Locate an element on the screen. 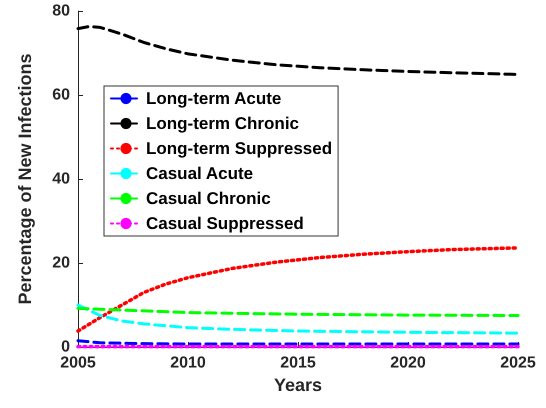 This screenshot has height=408, width=546. x-tick-label: 2015 is located at coordinates (298, 363).